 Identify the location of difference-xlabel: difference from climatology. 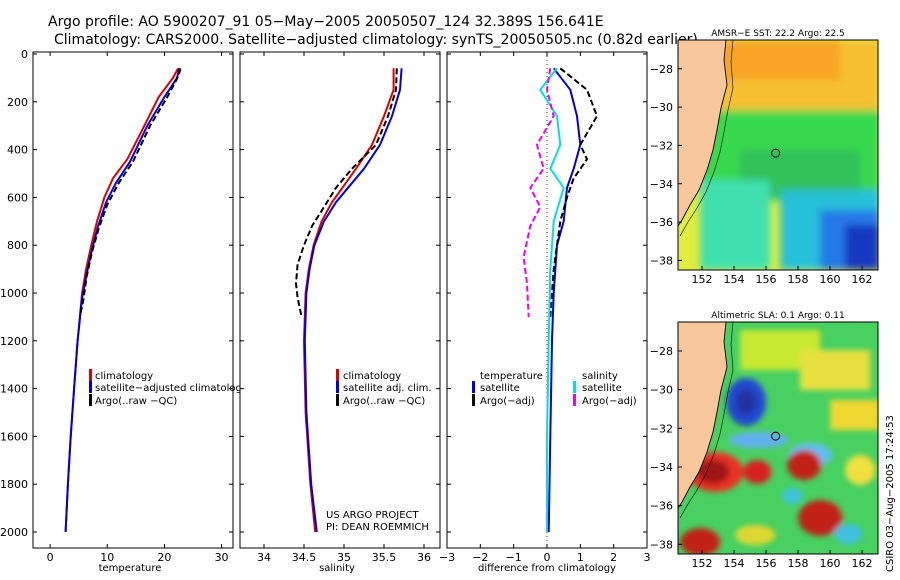
(547, 568).